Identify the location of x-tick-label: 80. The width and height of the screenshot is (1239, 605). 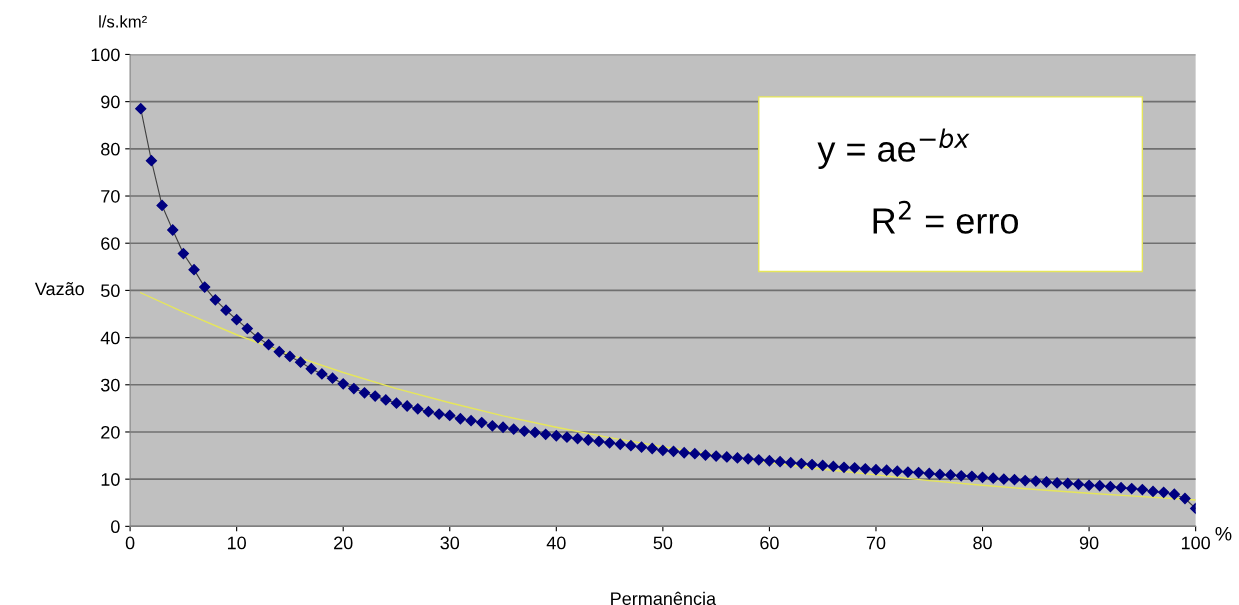
(982, 543).